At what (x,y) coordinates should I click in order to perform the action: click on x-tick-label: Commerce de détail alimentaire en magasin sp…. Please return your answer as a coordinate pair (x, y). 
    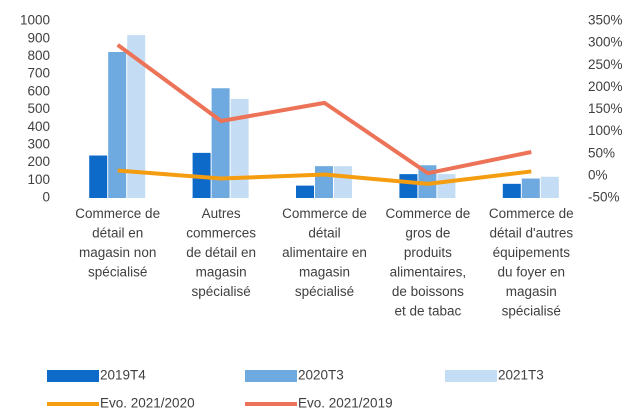
    Looking at the image, I should click on (324, 252).